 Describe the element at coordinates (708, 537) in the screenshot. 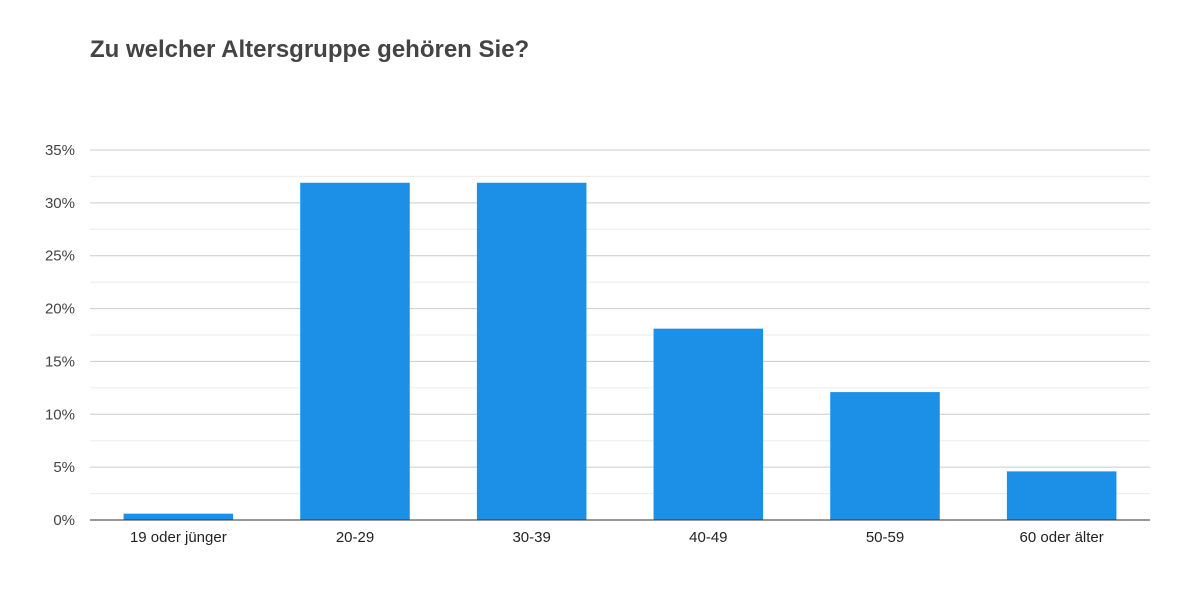

I see `x-category-label: 40-49` at that location.